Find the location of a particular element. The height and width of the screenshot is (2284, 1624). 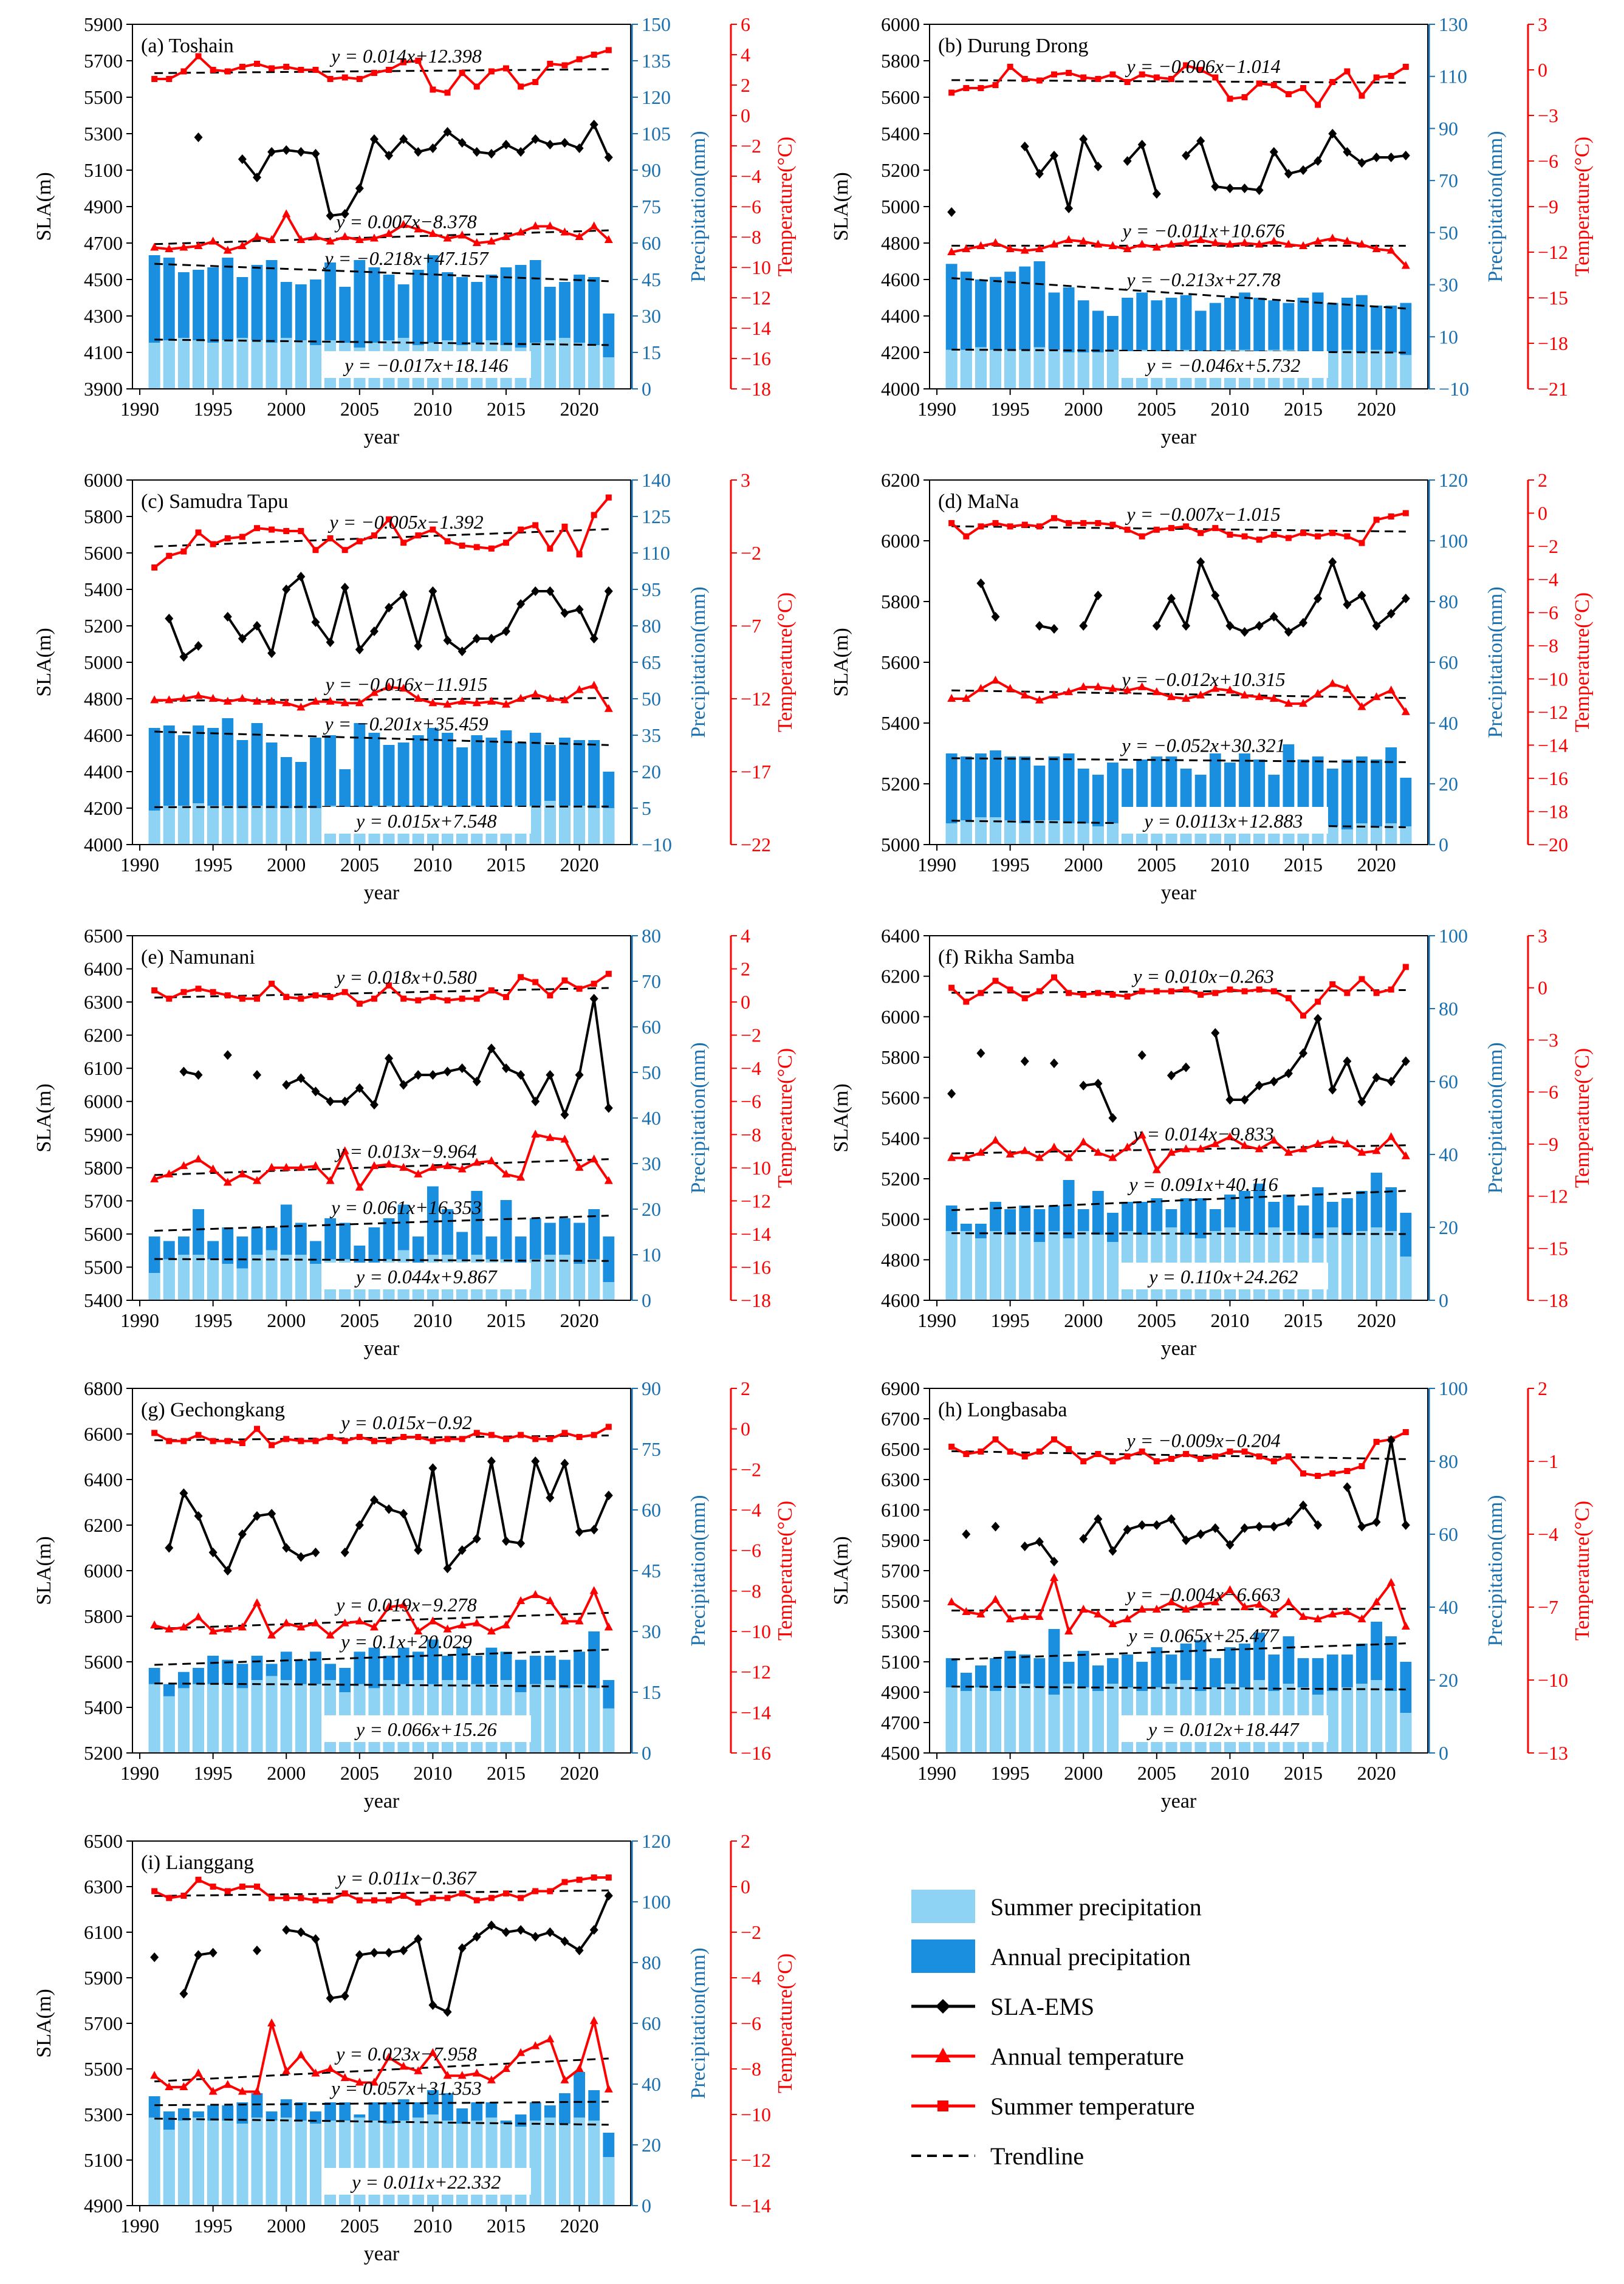

temp-tick-label: −2 is located at coordinates (1548, 546).